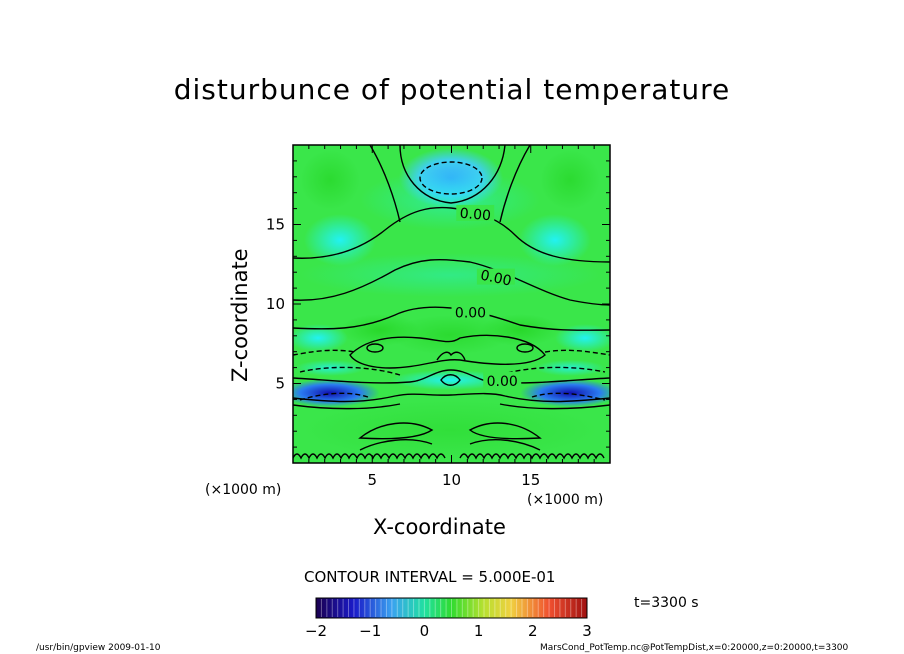 The height and width of the screenshot is (654, 904). I want to click on colorbar-tick-label: −2, so click(316, 631).